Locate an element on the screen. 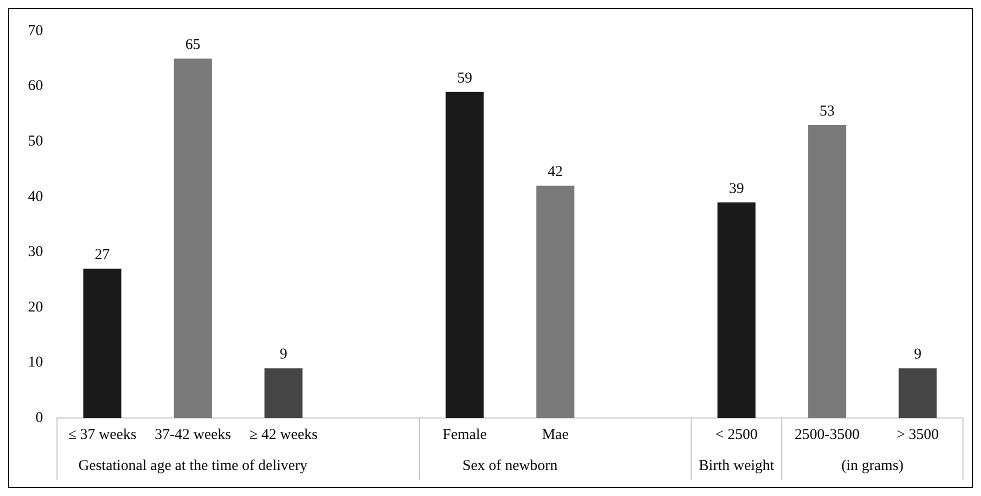 The width and height of the screenshot is (981, 496). text: Birth weight is located at coordinates (737, 466).